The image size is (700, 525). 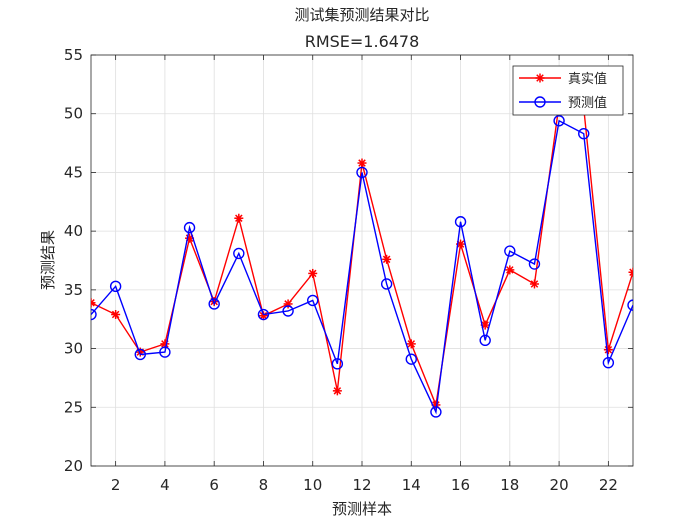 I want to click on x-tick-label: 18, so click(x=509, y=485).